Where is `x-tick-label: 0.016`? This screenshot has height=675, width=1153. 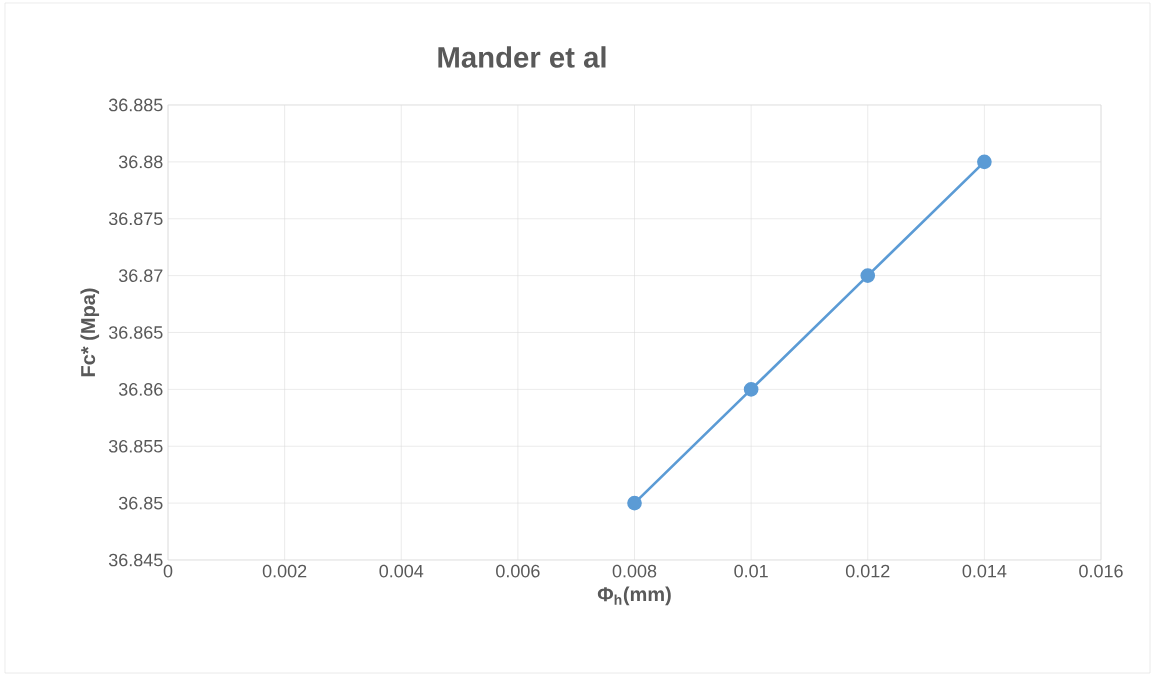
x-tick-label: 0.016 is located at coordinates (1101, 571).